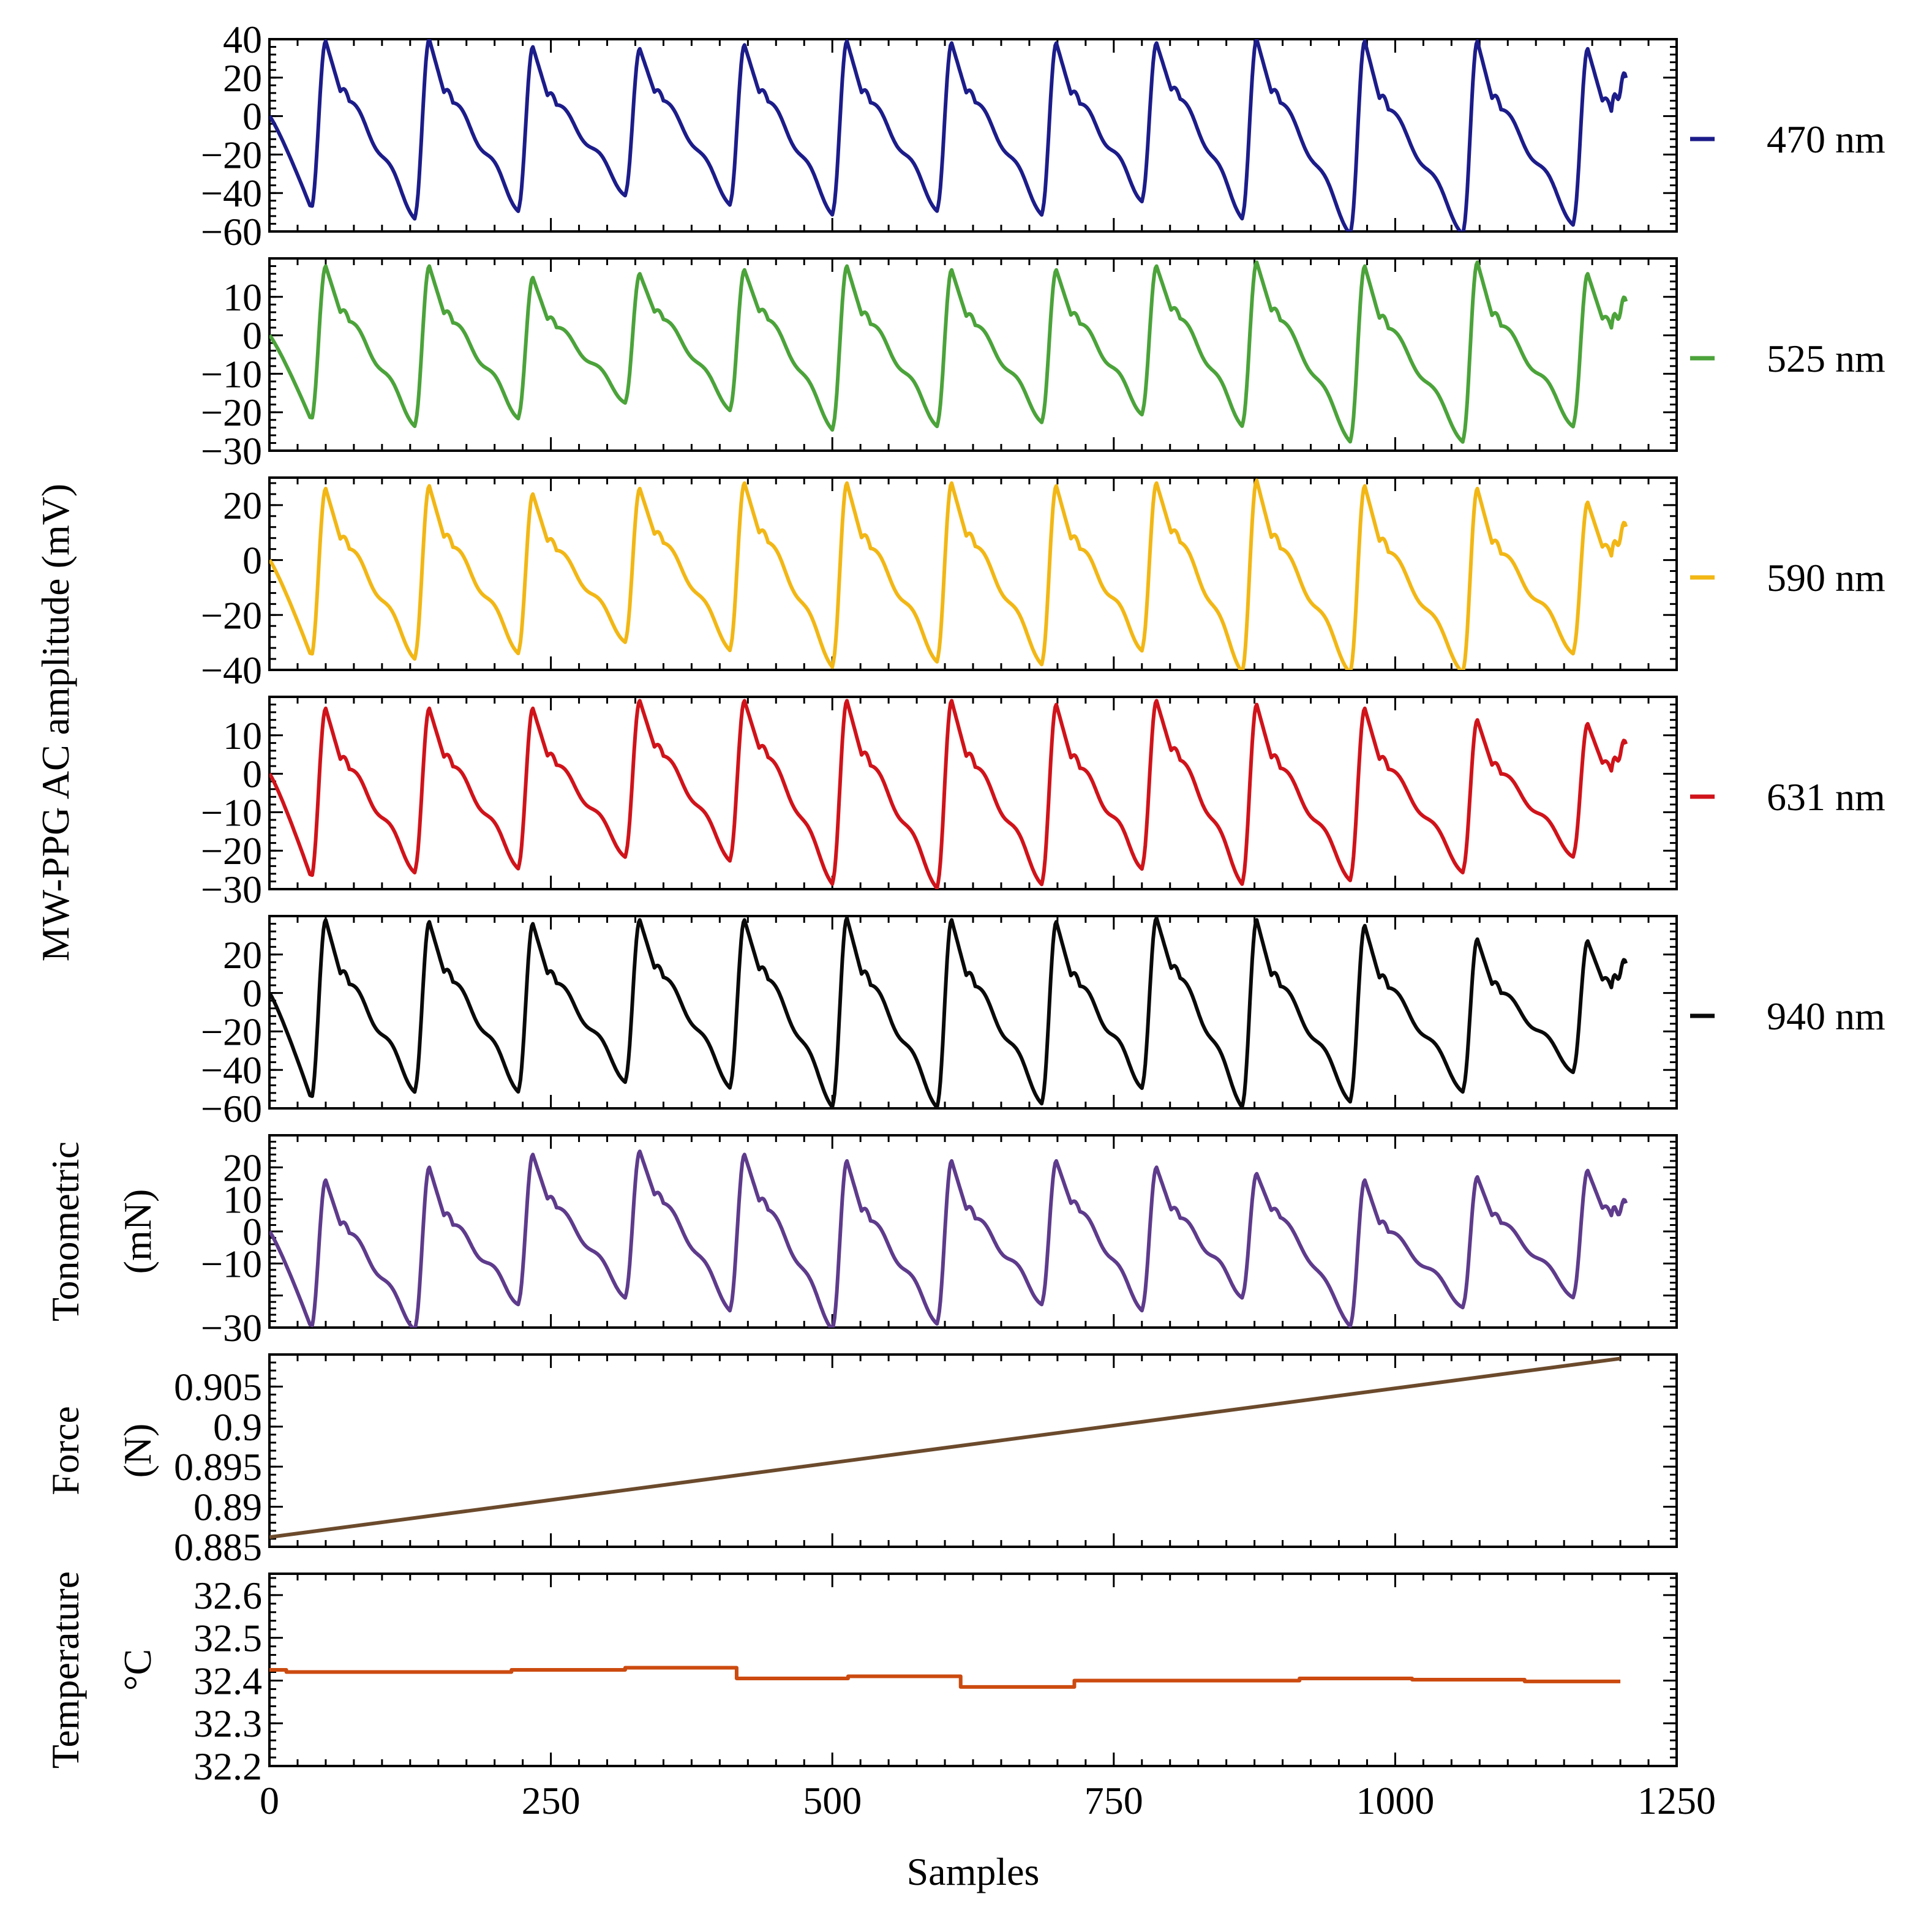 Image resolution: width=1932 pixels, height=1924 pixels. Describe the element at coordinates (237, 1427) in the screenshot. I see `y-tick-label: 0.9` at that location.